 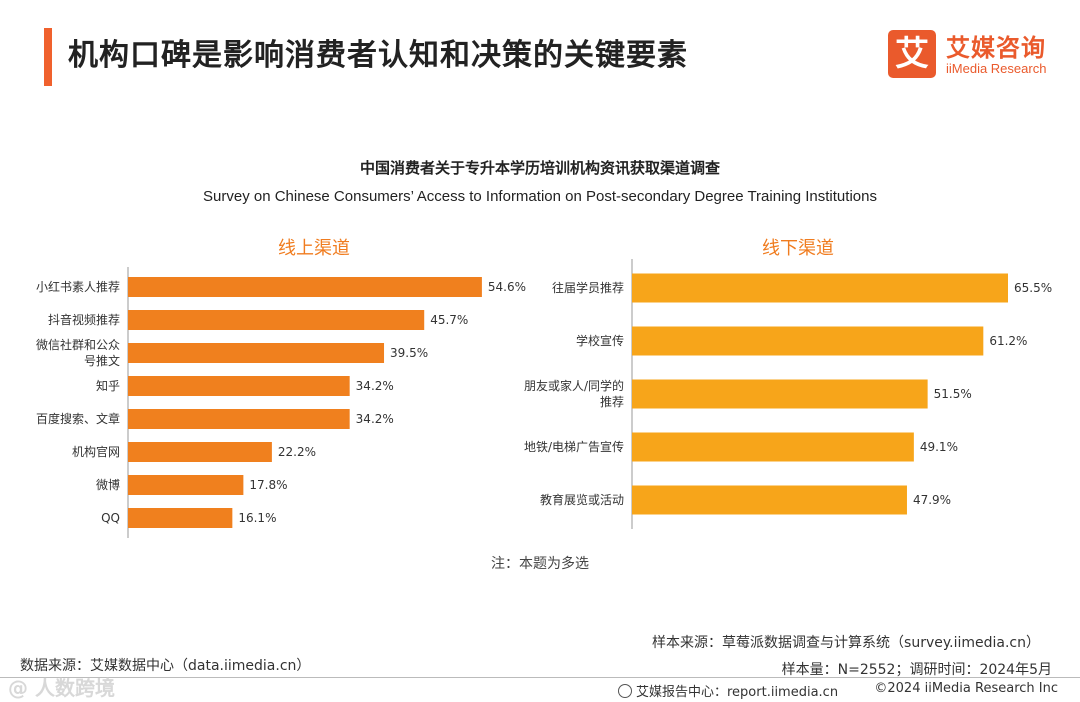 What do you see at coordinates (539, 168) in the screenshot?
I see `chart-title: 中国消费者关于专升本学历培训机构资讯获取渠道调查` at bounding box center [539, 168].